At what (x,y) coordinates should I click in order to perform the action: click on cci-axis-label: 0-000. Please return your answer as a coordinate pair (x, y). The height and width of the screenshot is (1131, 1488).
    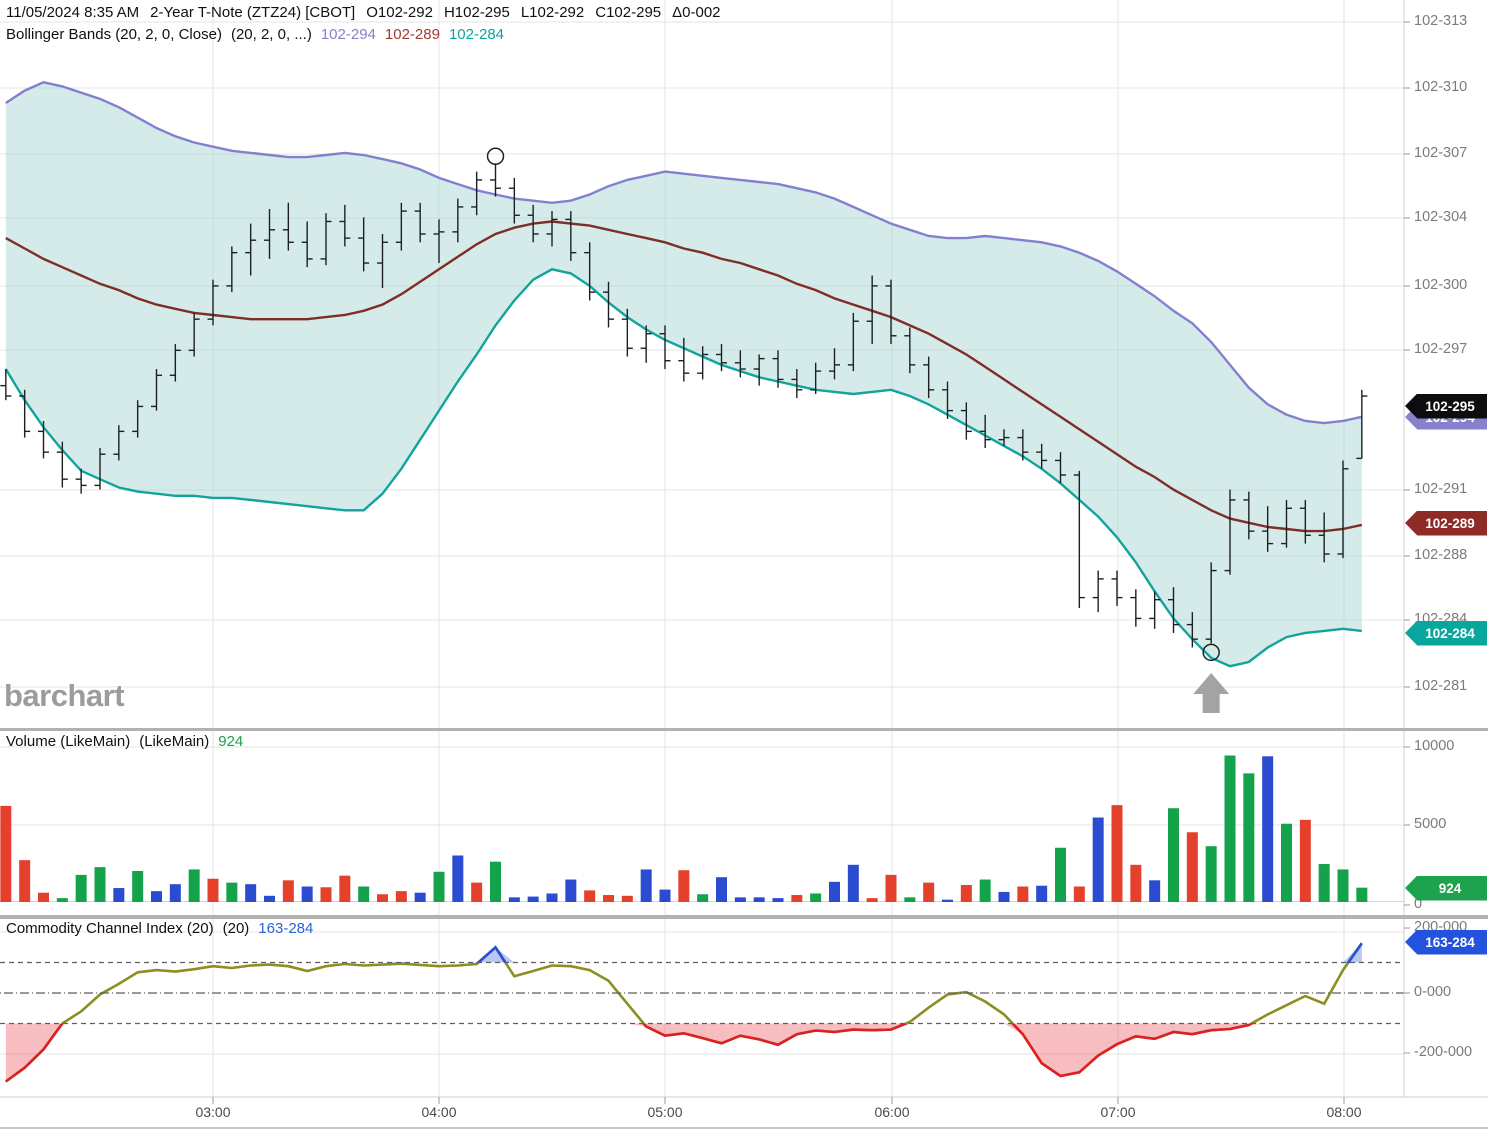
    Looking at the image, I should click on (1433, 992).